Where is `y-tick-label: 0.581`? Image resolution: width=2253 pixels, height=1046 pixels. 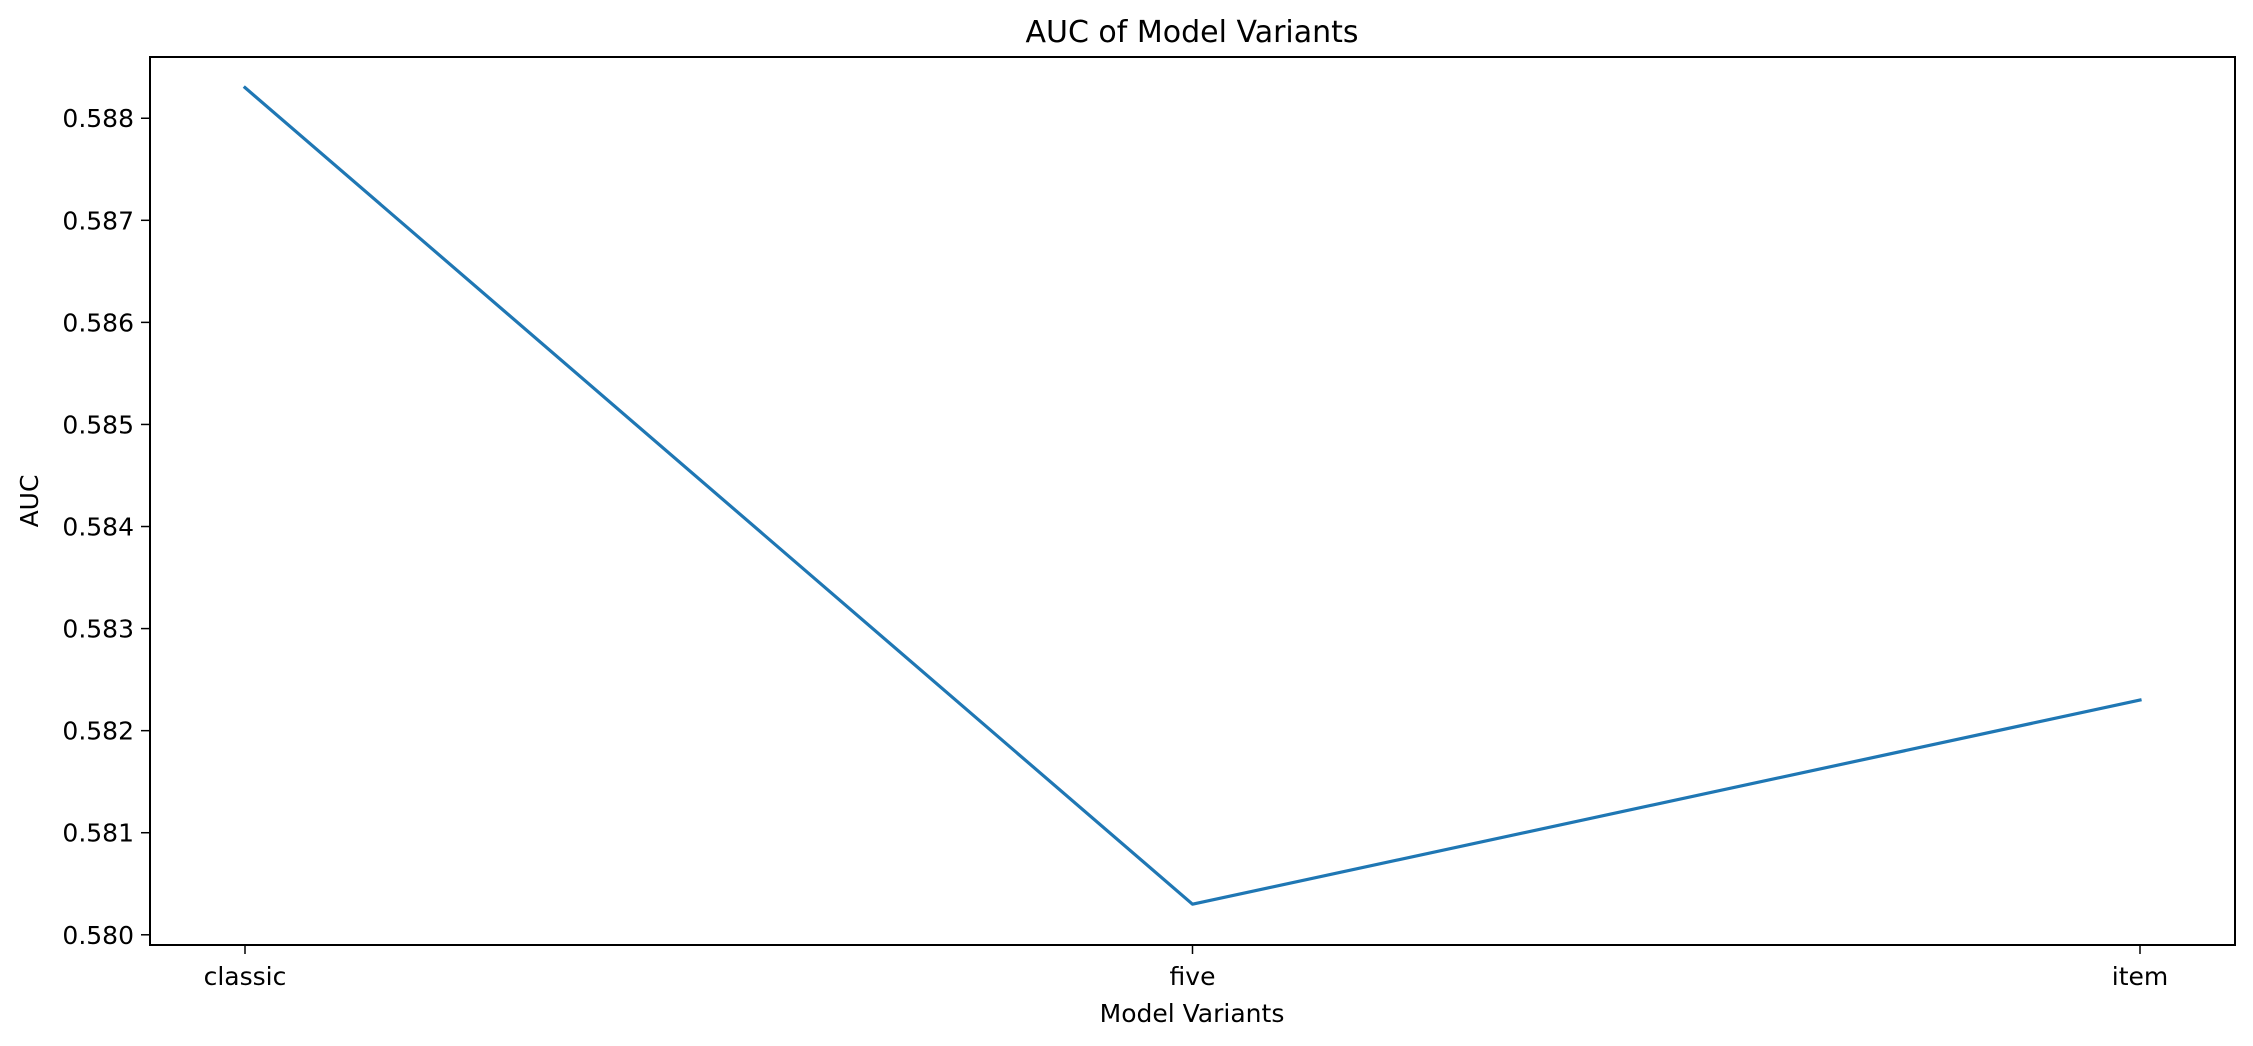
y-tick-label: 0.581 is located at coordinates (98, 833).